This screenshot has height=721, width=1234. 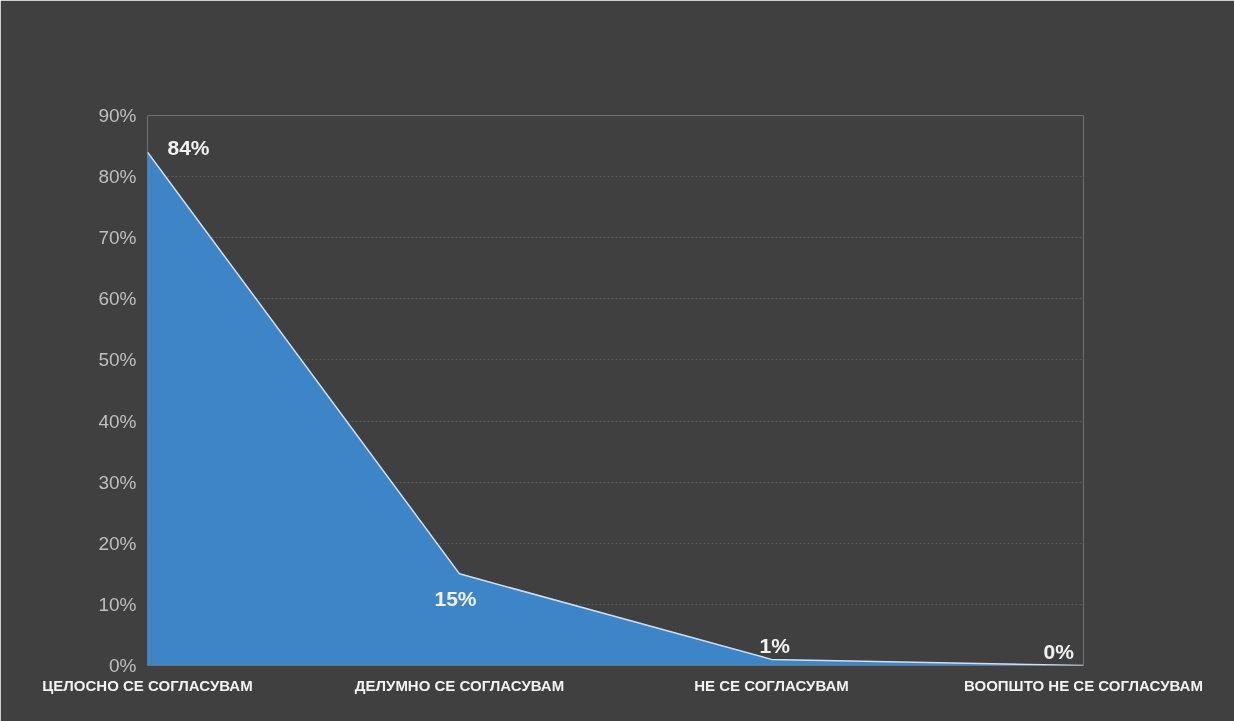 I want to click on data-label: 1%, so click(x=775, y=645).